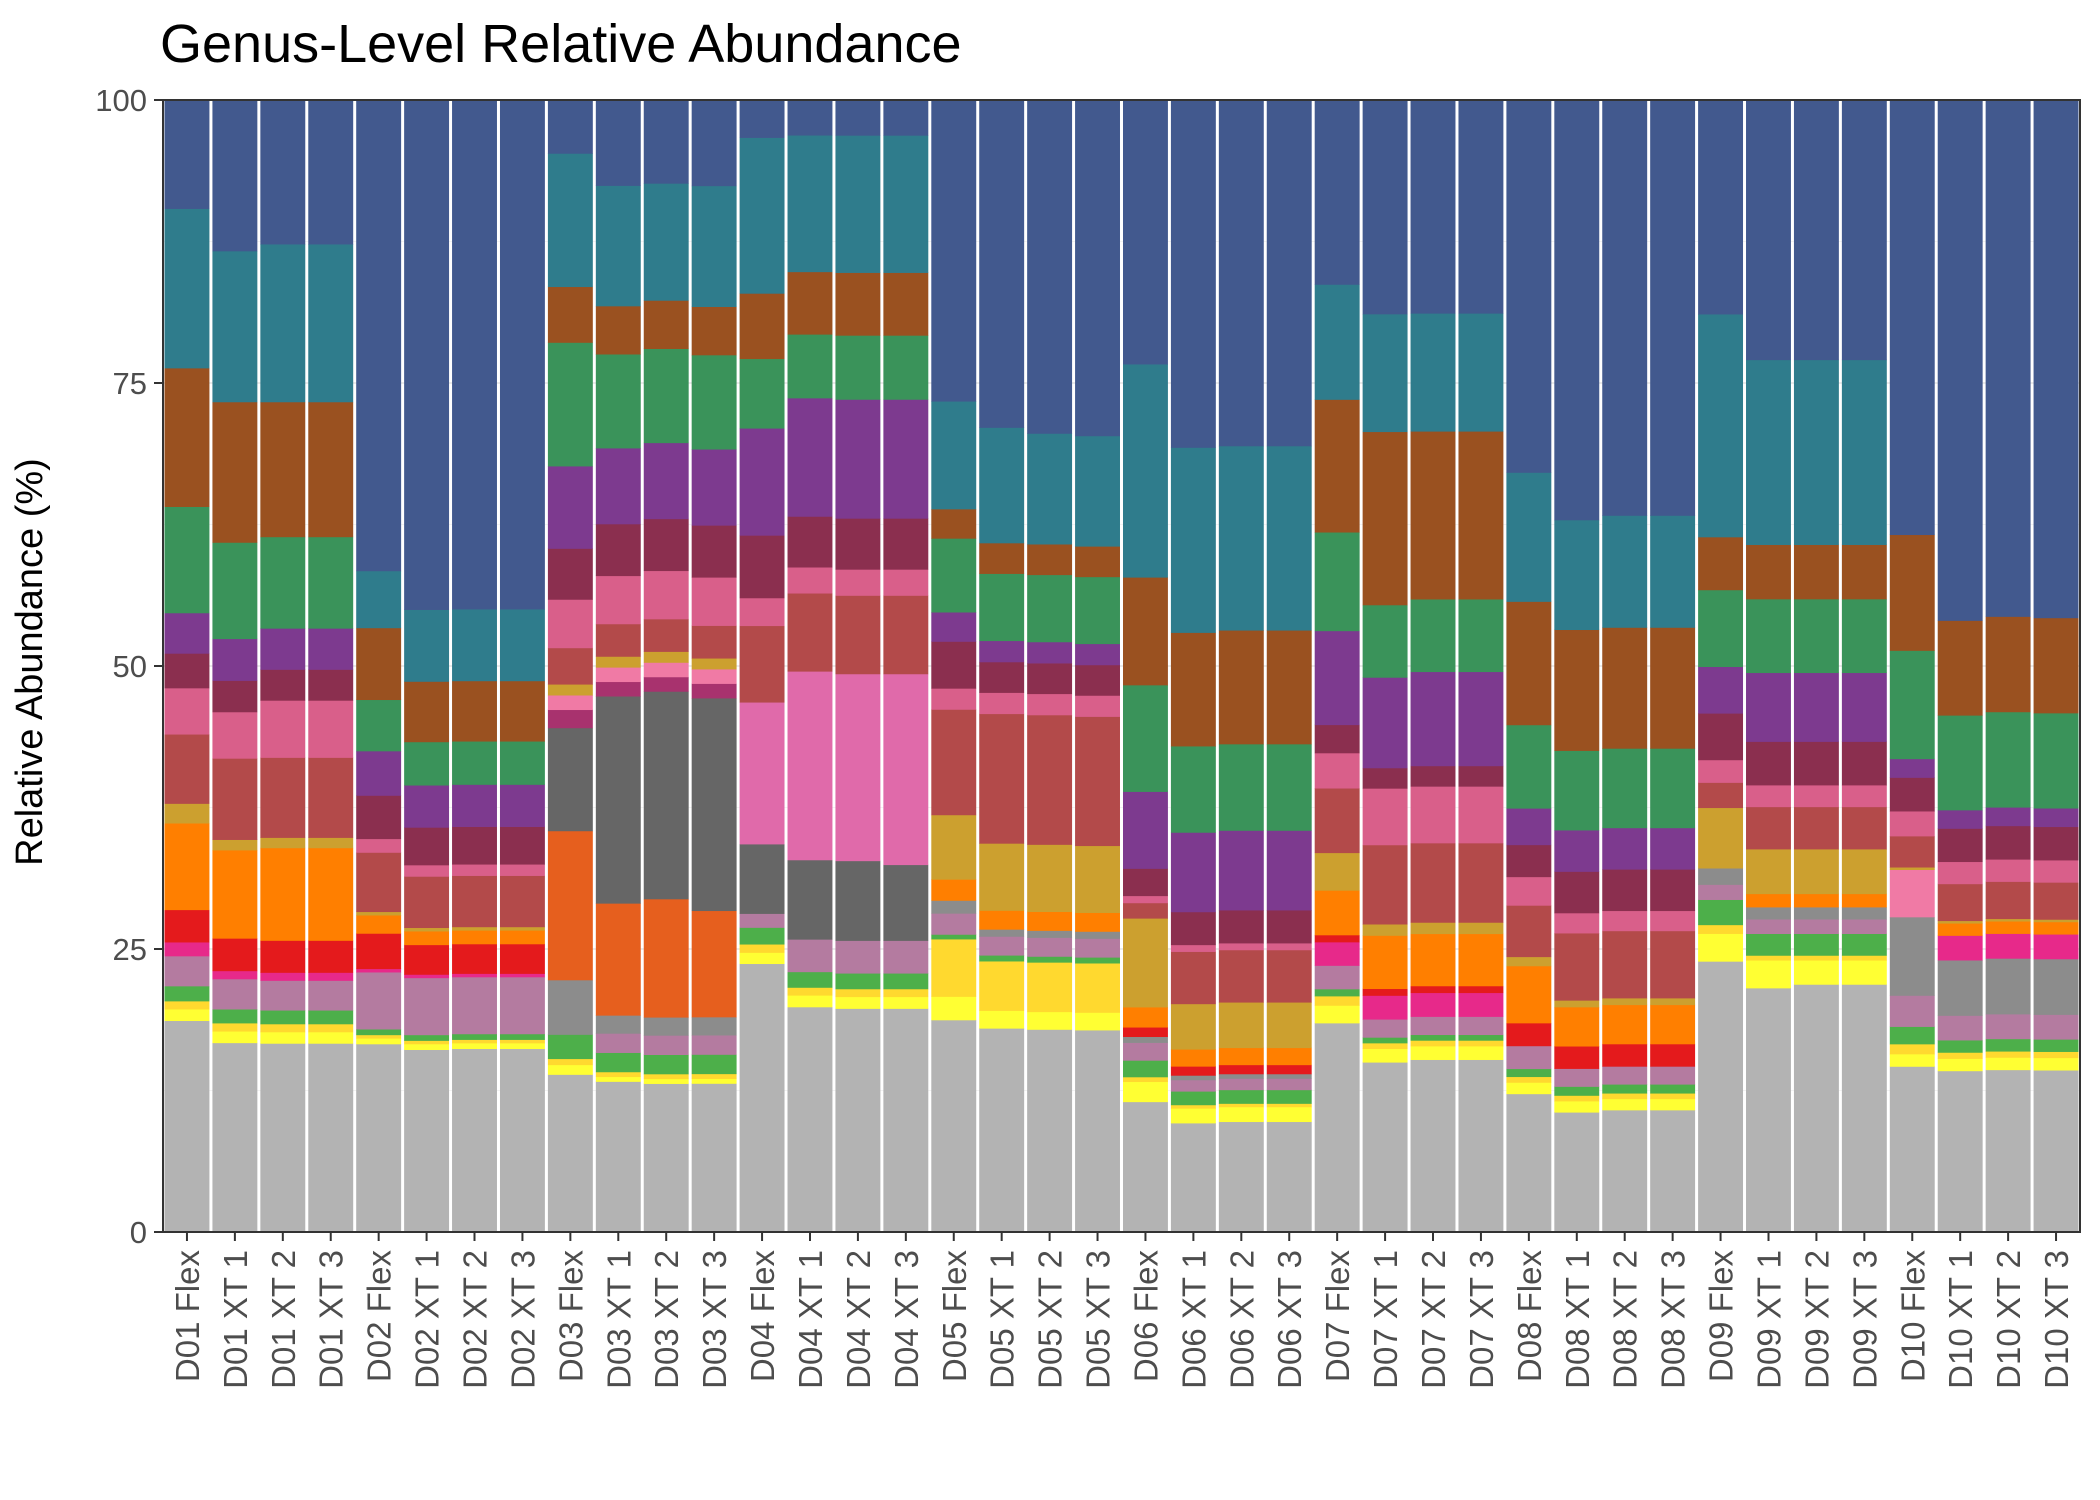 Image resolution: width=2100 pixels, height=1500 pixels. I want to click on x-tick-label: D05 XT 3, so click(1098, 1319).